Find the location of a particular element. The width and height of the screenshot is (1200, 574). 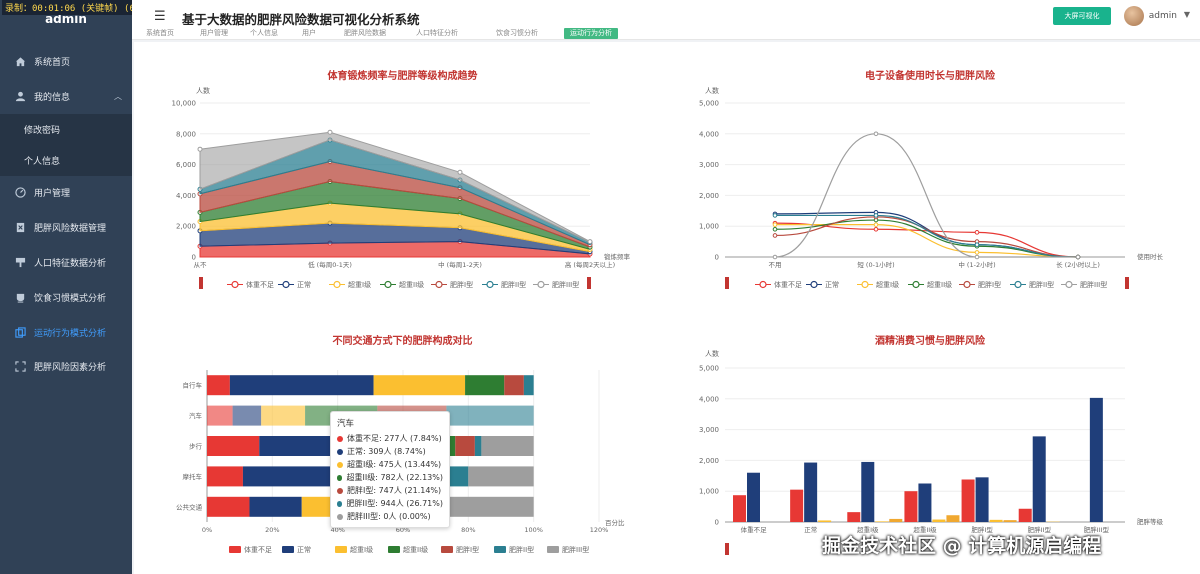

x-tick-label: 低 (每周0-1天) is located at coordinates (330, 264).